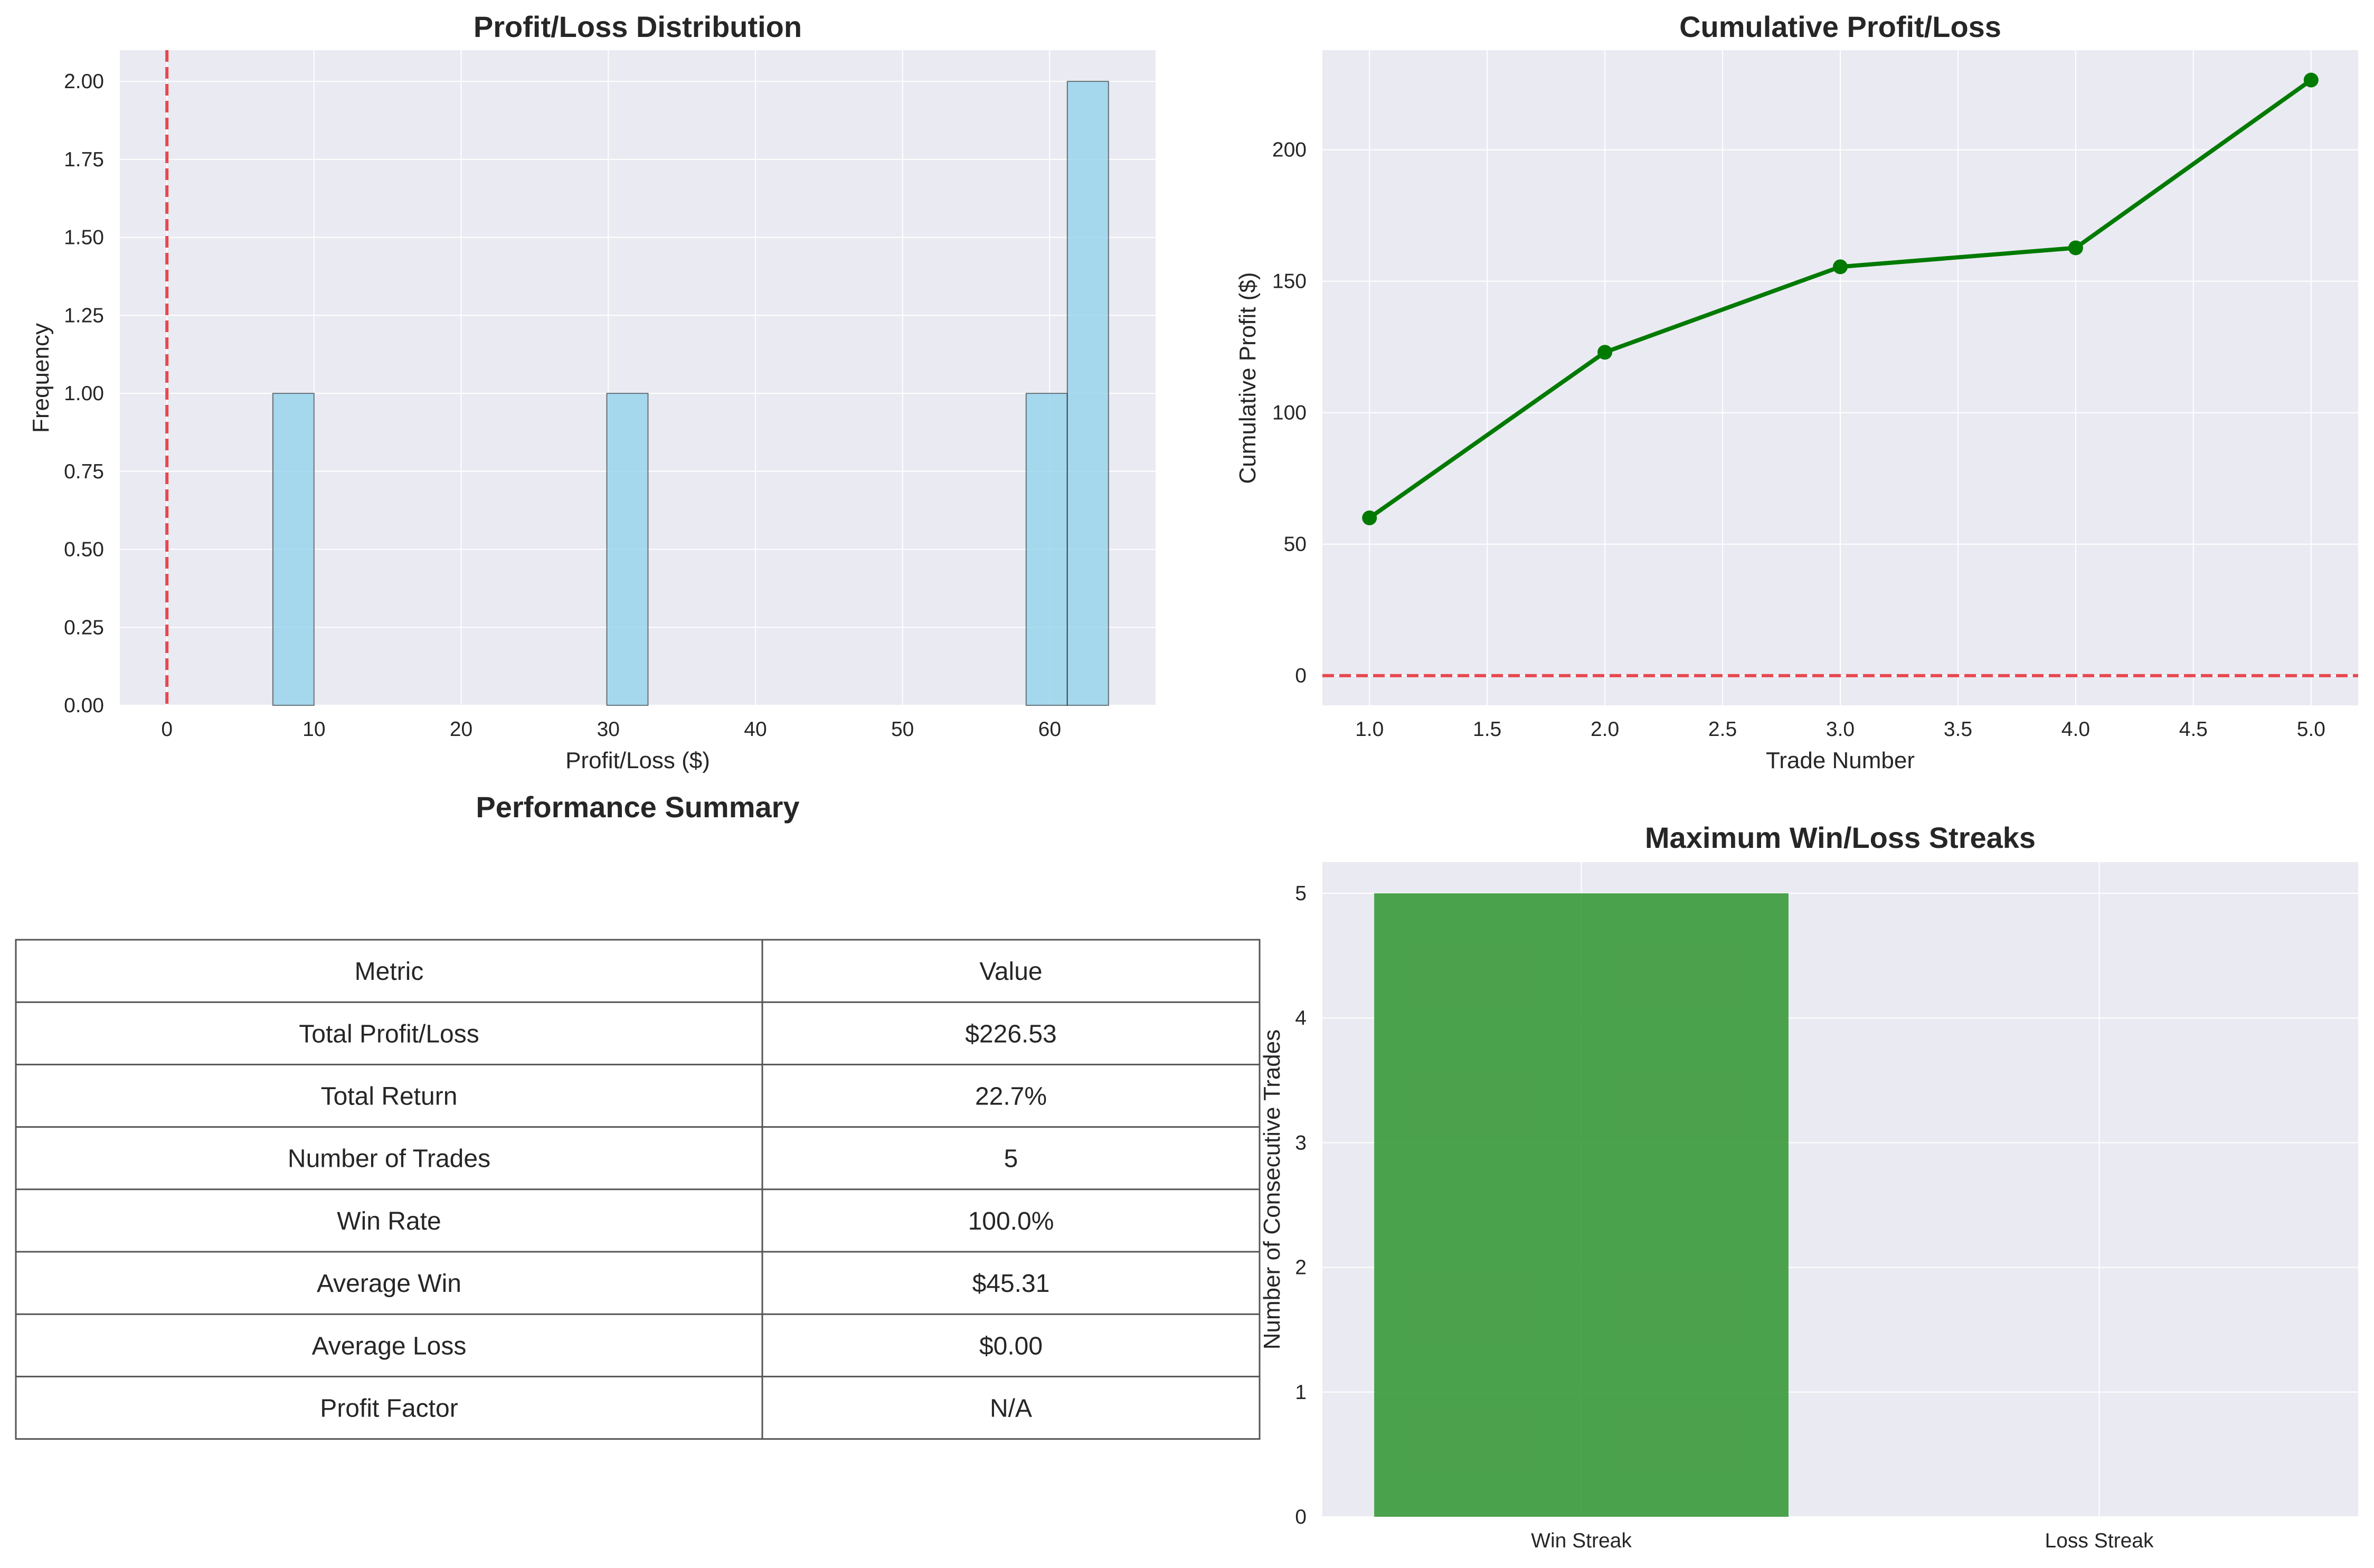 Image resolution: width=2374 pixels, height=1568 pixels. What do you see at coordinates (1248, 378) in the screenshot?
I see `cumulative-ylabel: Cumulative Profit ($)` at bounding box center [1248, 378].